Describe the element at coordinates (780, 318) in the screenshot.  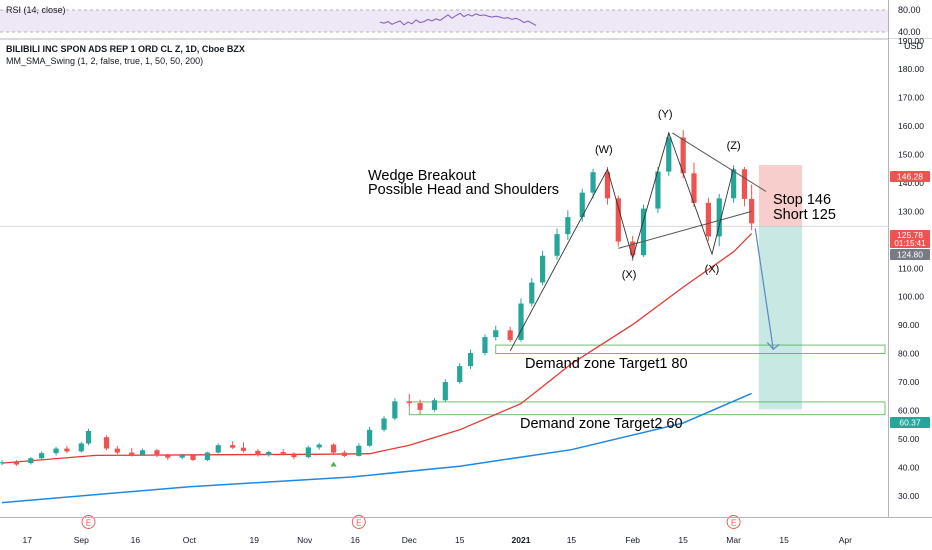
I see `target-zone` at that location.